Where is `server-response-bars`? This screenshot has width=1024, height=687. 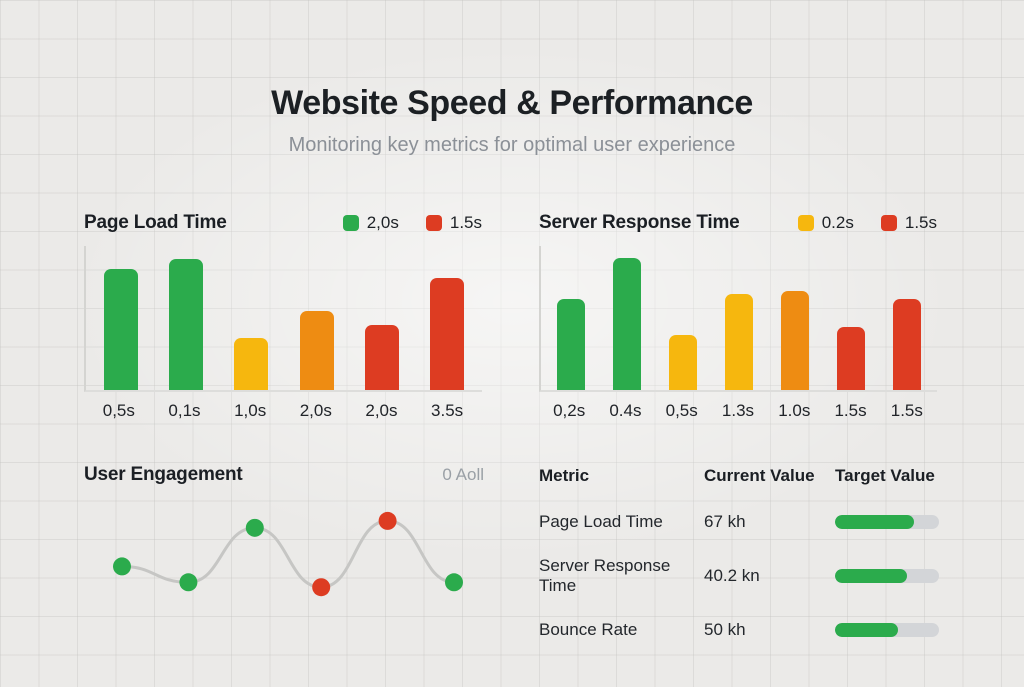 server-response-bars is located at coordinates (738, 319).